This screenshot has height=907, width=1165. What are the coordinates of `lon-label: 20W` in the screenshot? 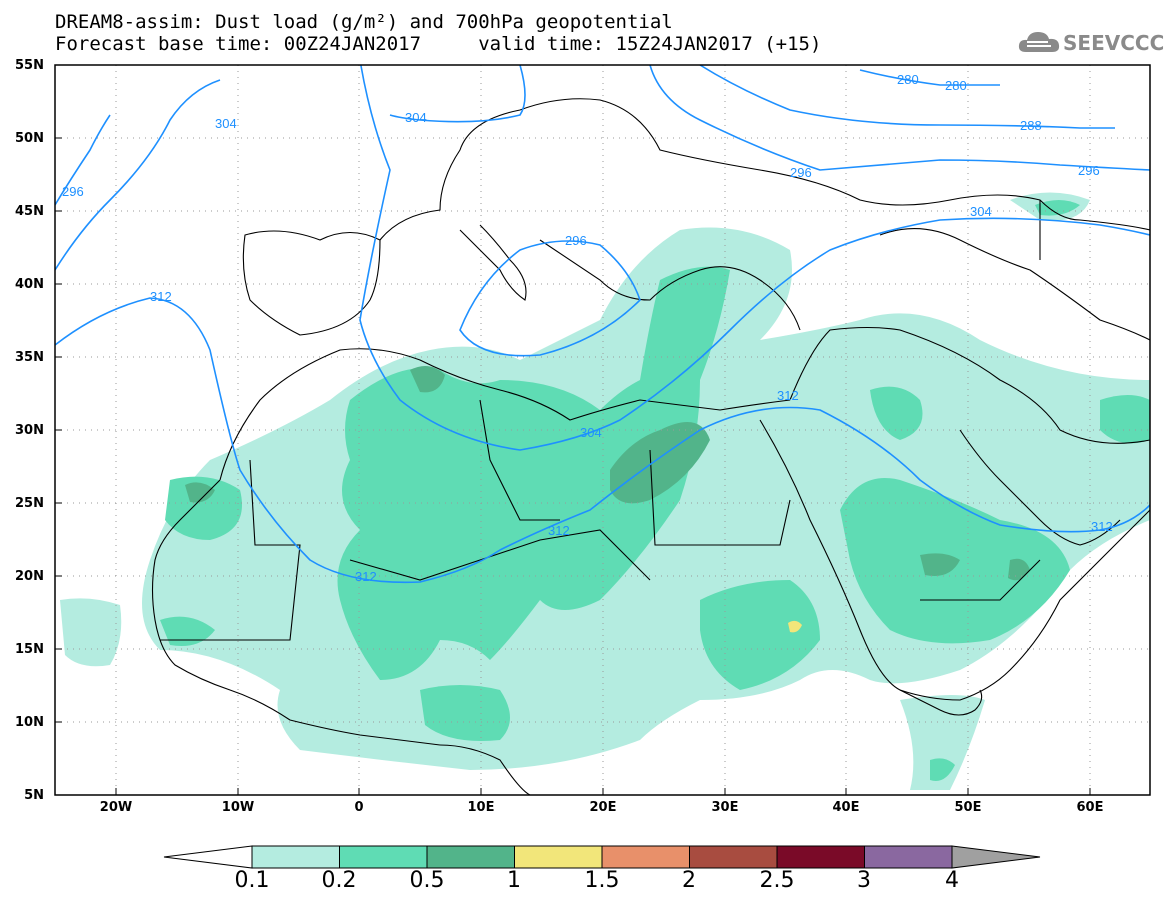 It's located at (116, 807).